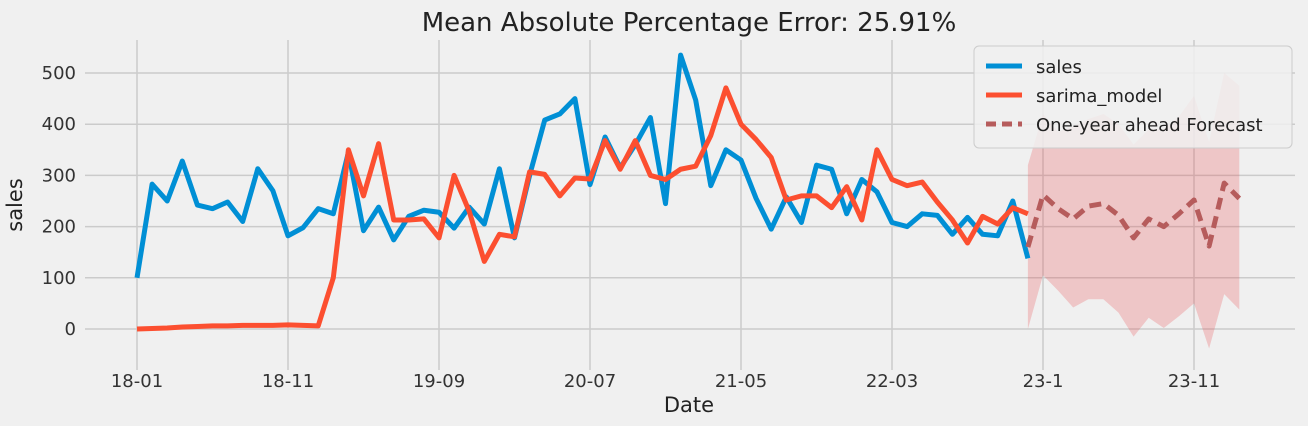 The image size is (1308, 426). Describe the element at coordinates (1133, 214) in the screenshot. I see `series-line-one-year-ahead-forecast` at that location.